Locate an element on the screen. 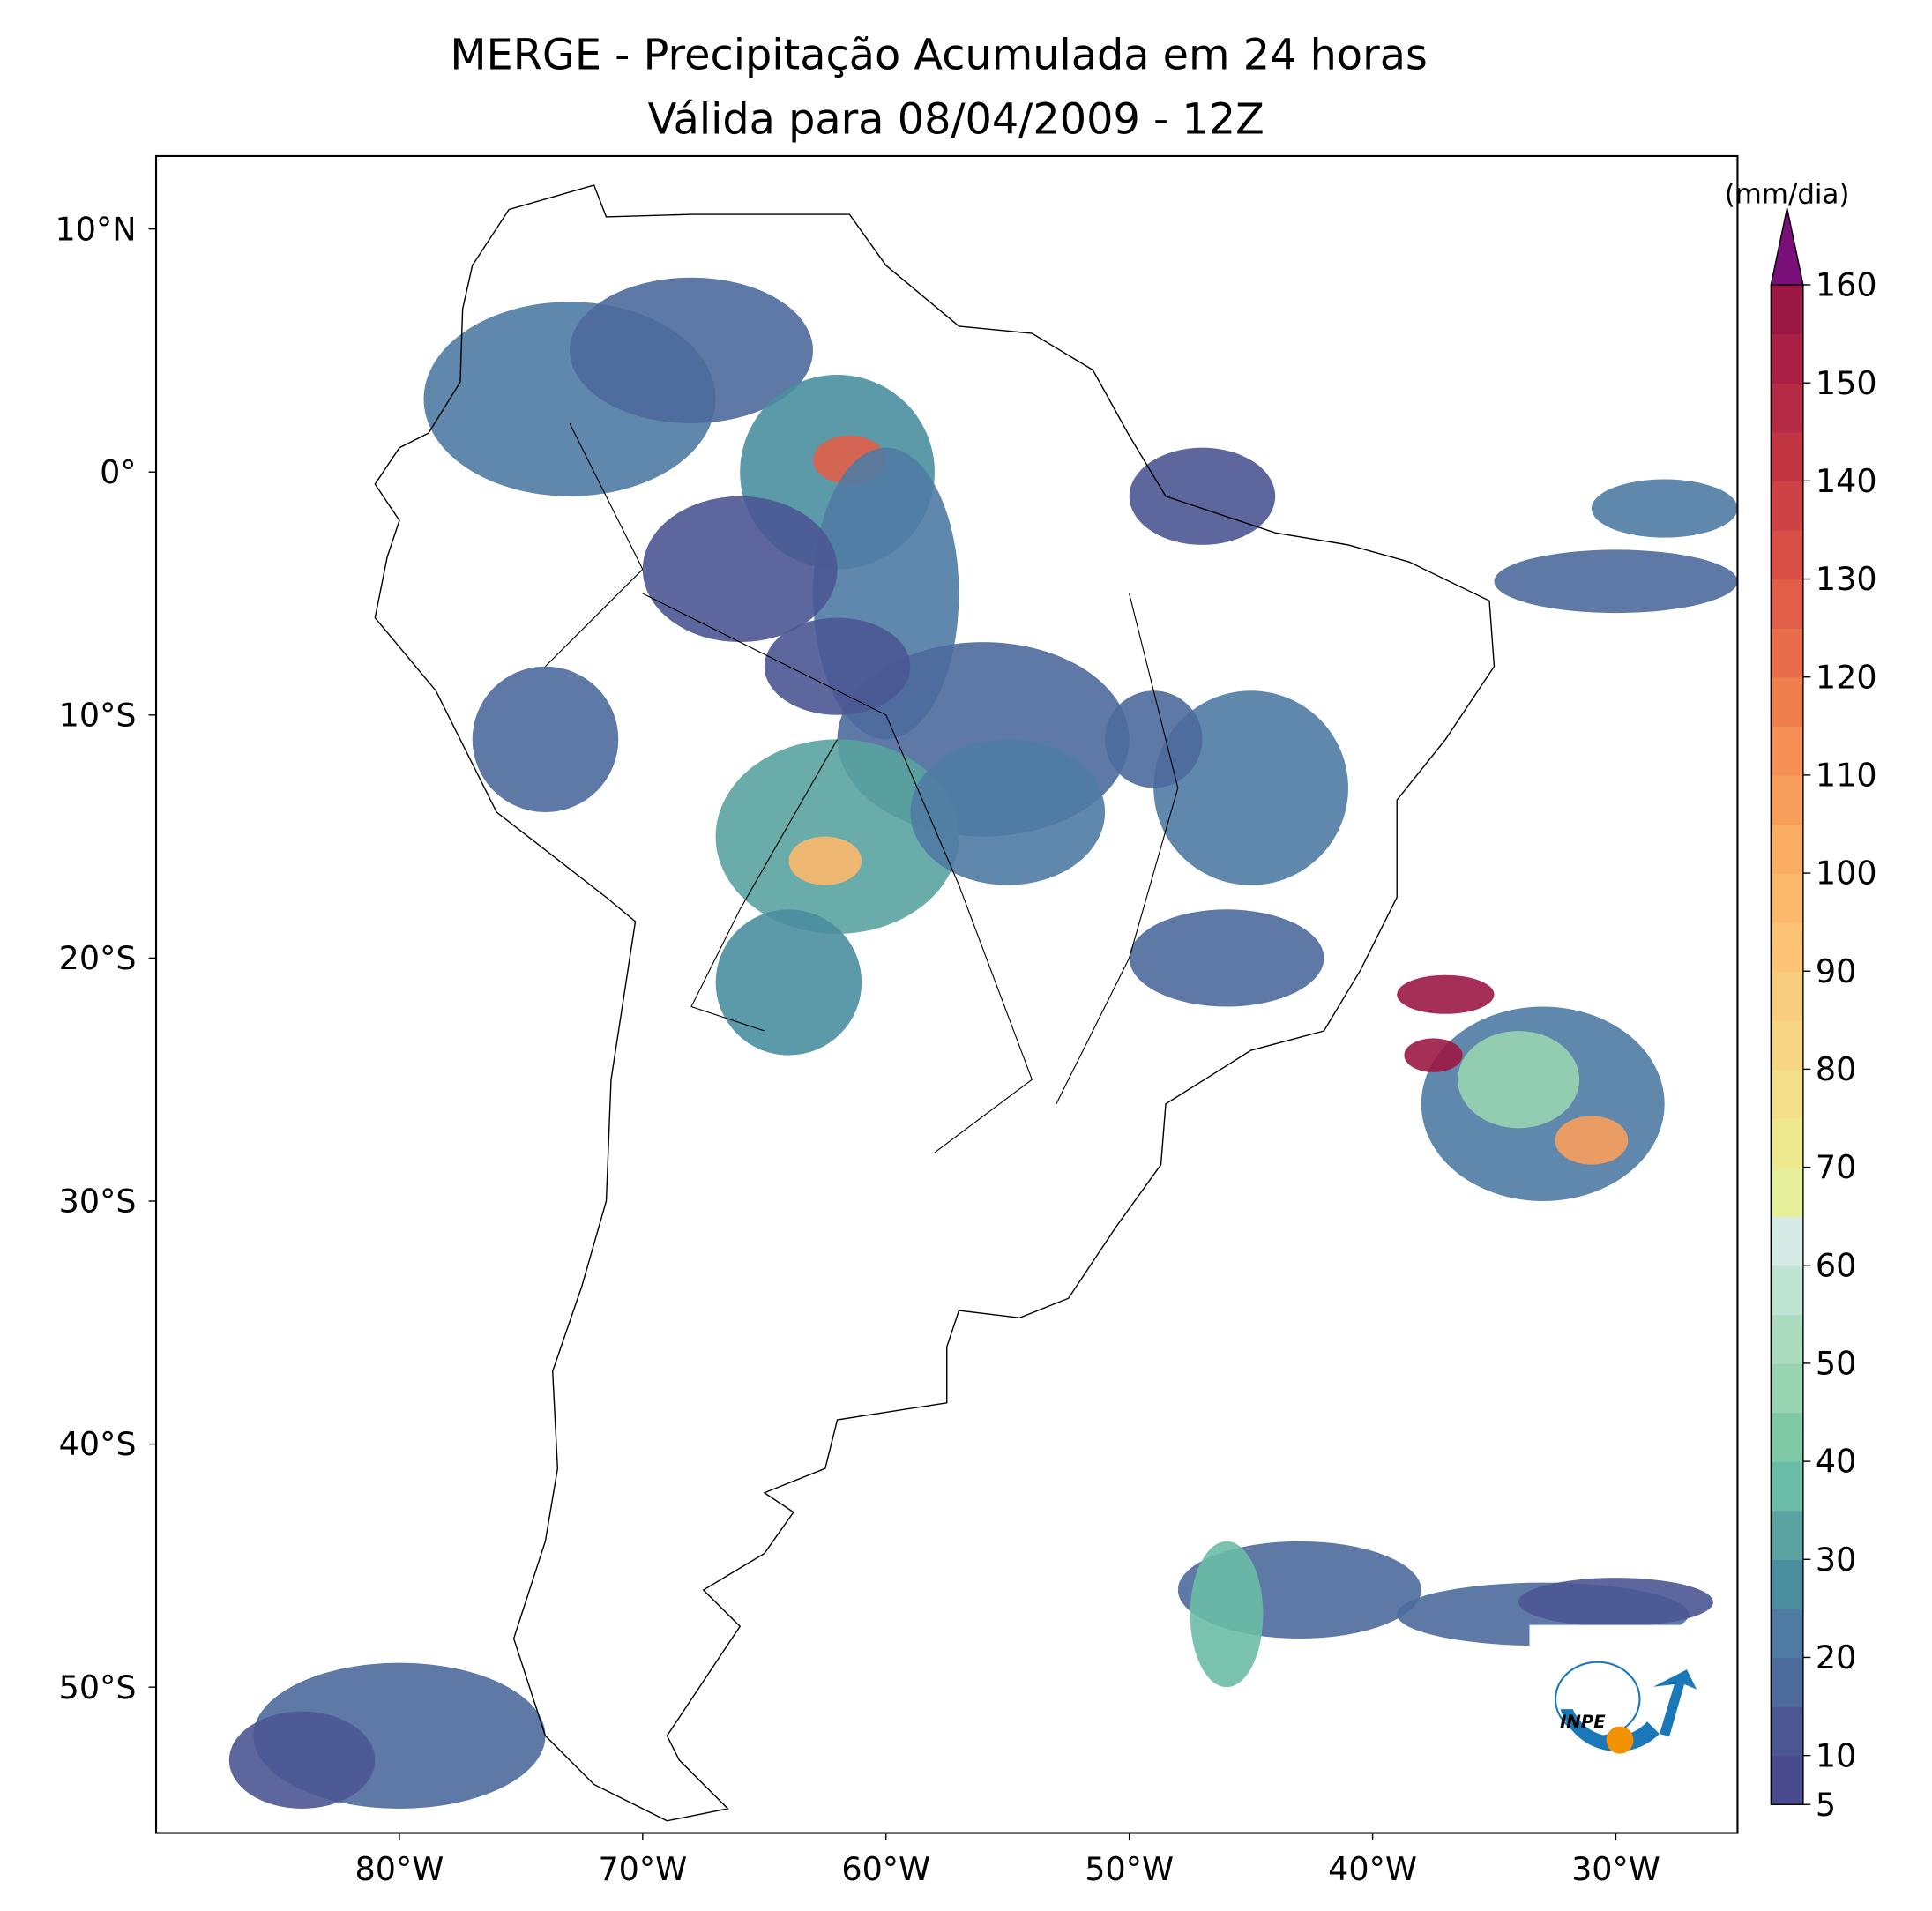 The height and width of the screenshot is (1911, 1932). y-tick-label: 10°S is located at coordinates (98, 715).